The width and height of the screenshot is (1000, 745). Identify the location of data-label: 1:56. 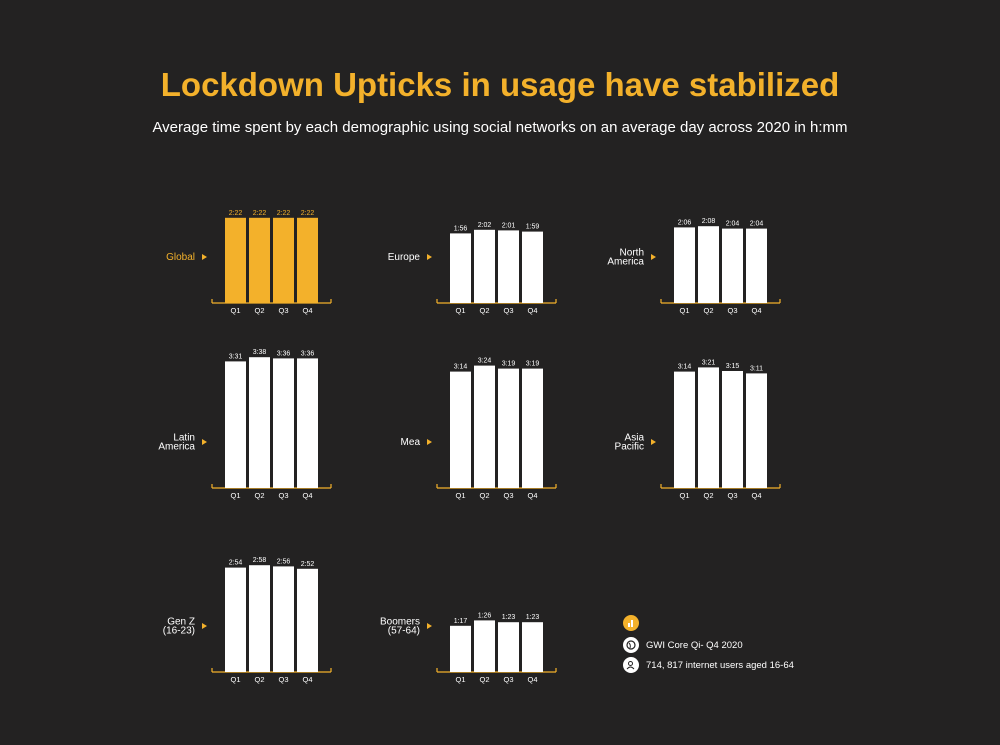
(461, 228).